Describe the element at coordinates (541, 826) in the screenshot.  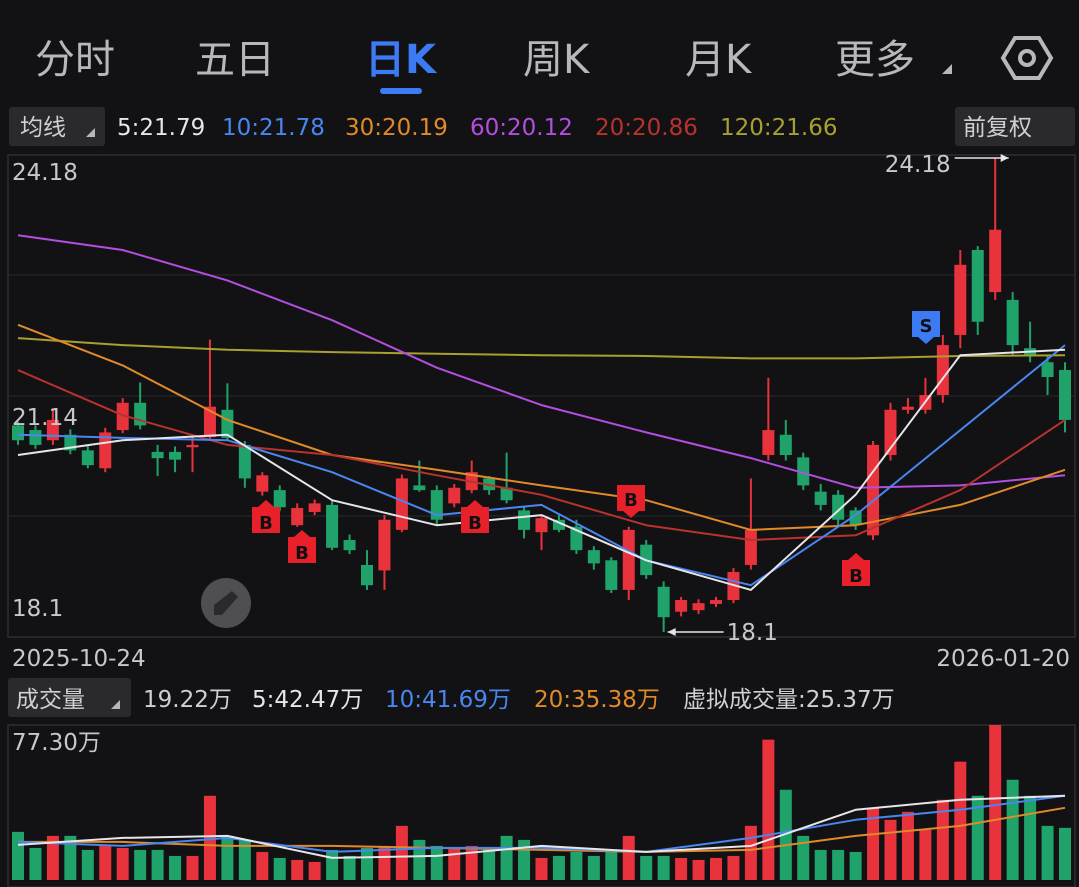
I see `ma-line` at that location.